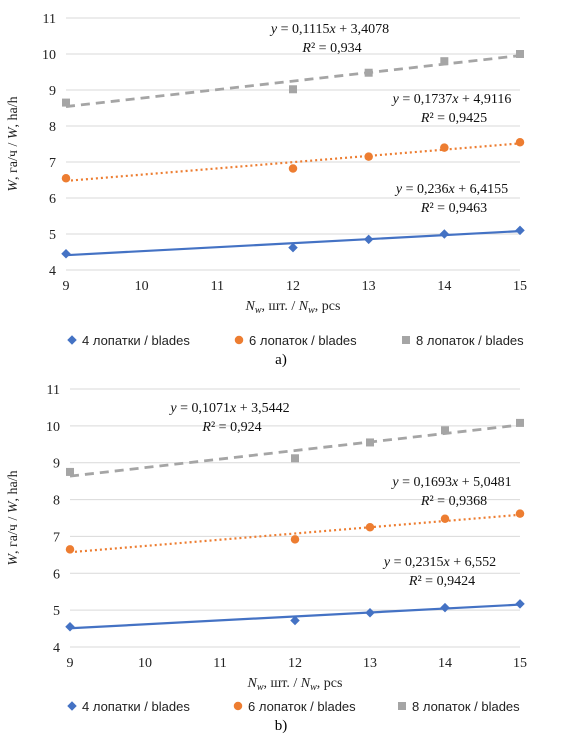  I want to click on r-squared-series-3: R² = 0,9424, so click(441, 581).